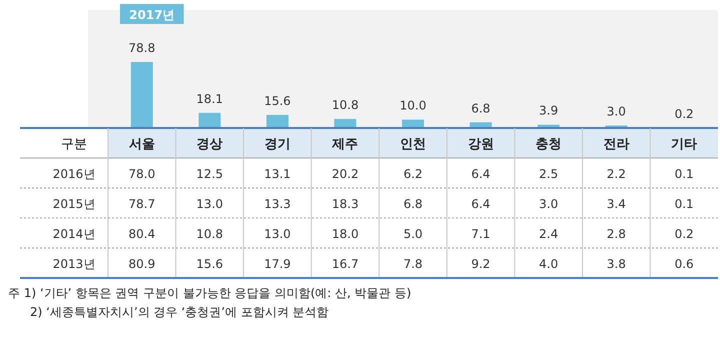 The width and height of the screenshot is (720, 339). I want to click on data-label: 3.8, so click(616, 264).